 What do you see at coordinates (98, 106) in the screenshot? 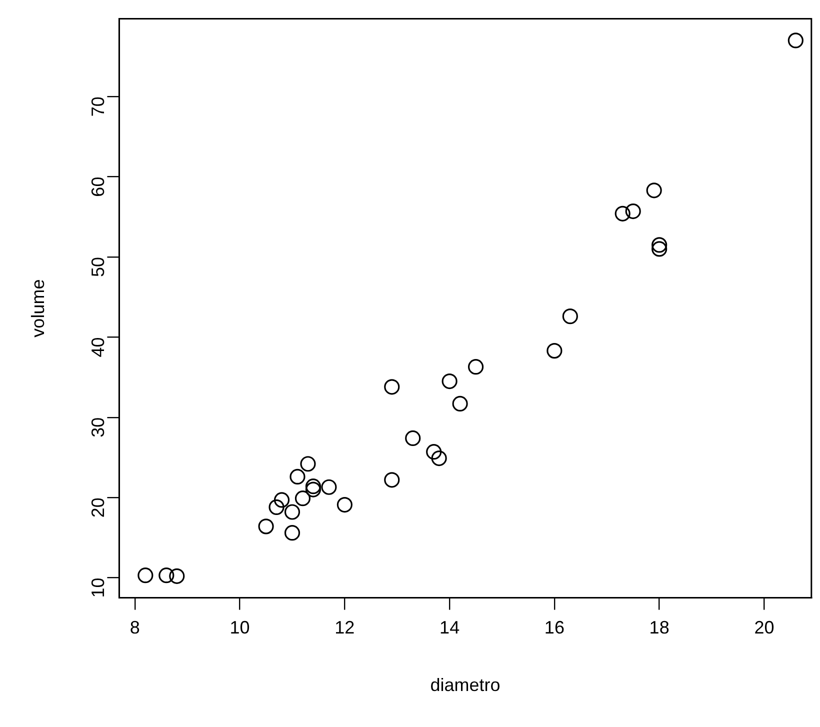
I see `y-tick-label: 70` at bounding box center [98, 106].